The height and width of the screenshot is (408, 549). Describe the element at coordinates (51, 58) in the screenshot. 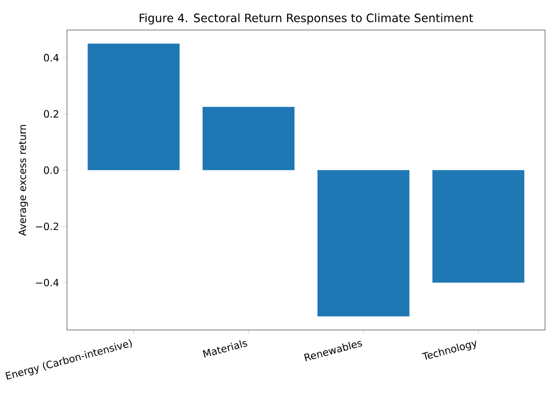

I see `y-tick-label: 0.4` at that location.